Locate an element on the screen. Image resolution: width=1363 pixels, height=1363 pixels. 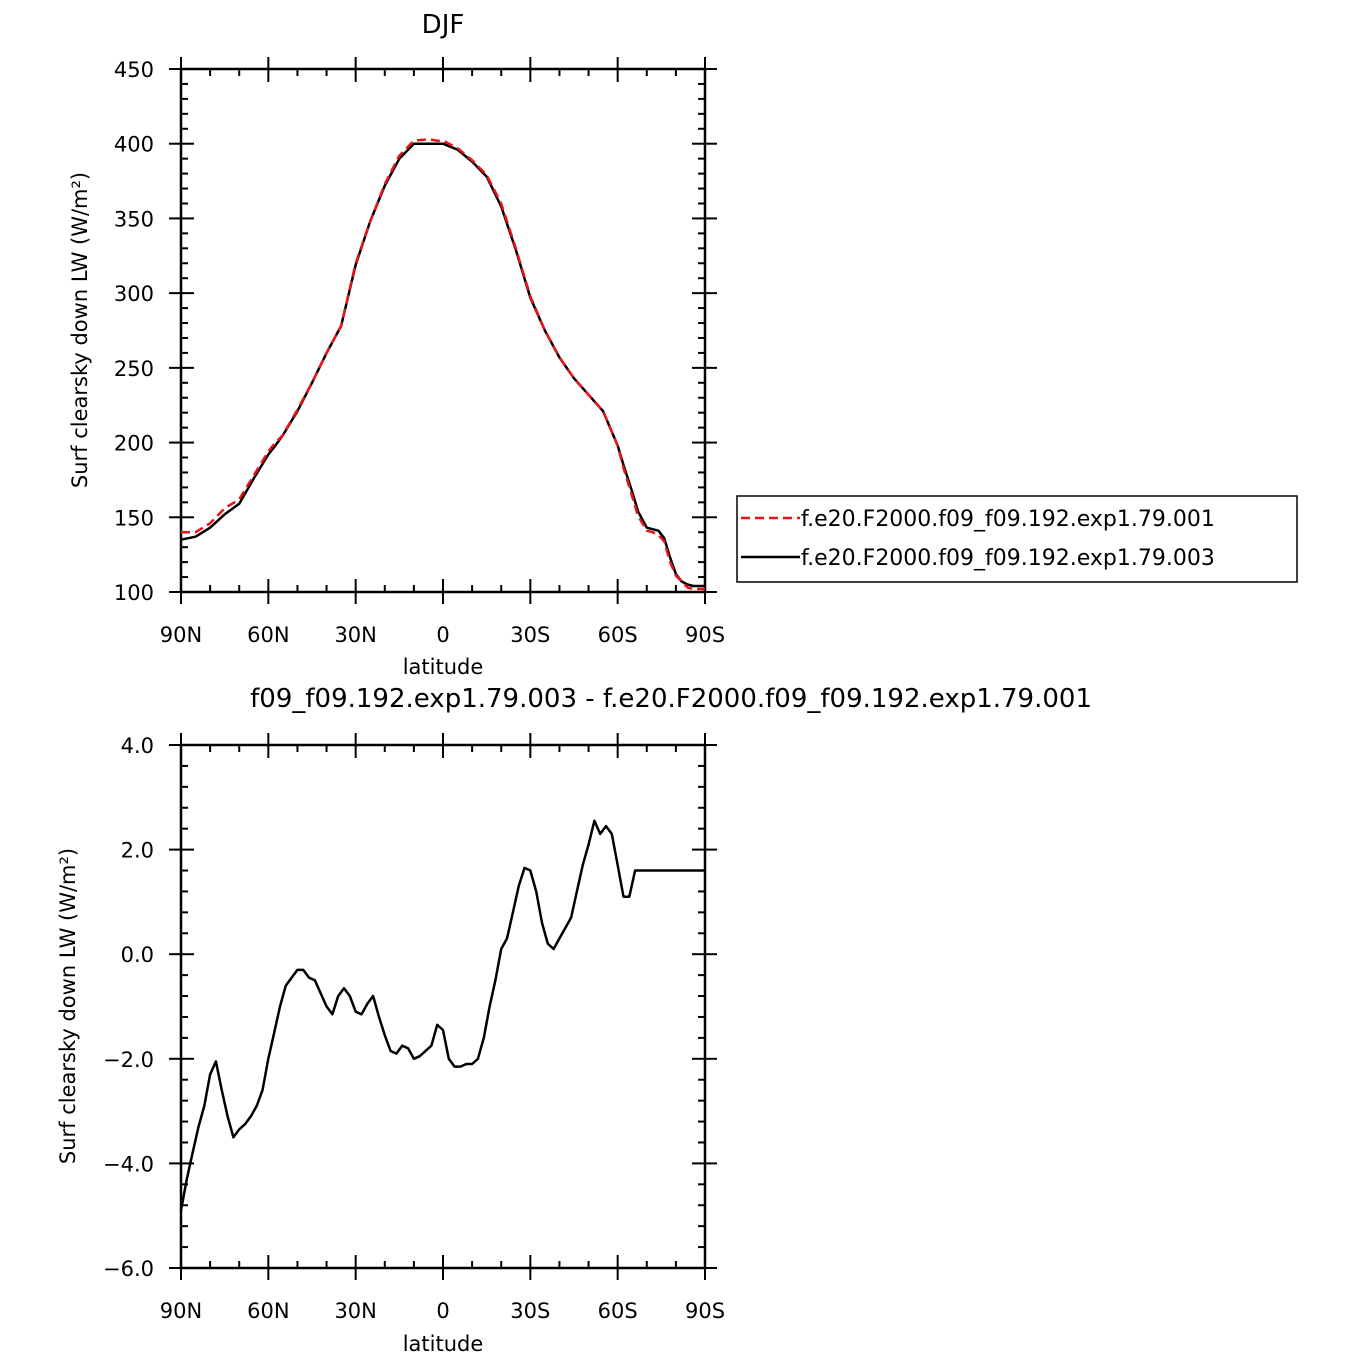
top-y-tick-label: 200 is located at coordinates (134, 444).